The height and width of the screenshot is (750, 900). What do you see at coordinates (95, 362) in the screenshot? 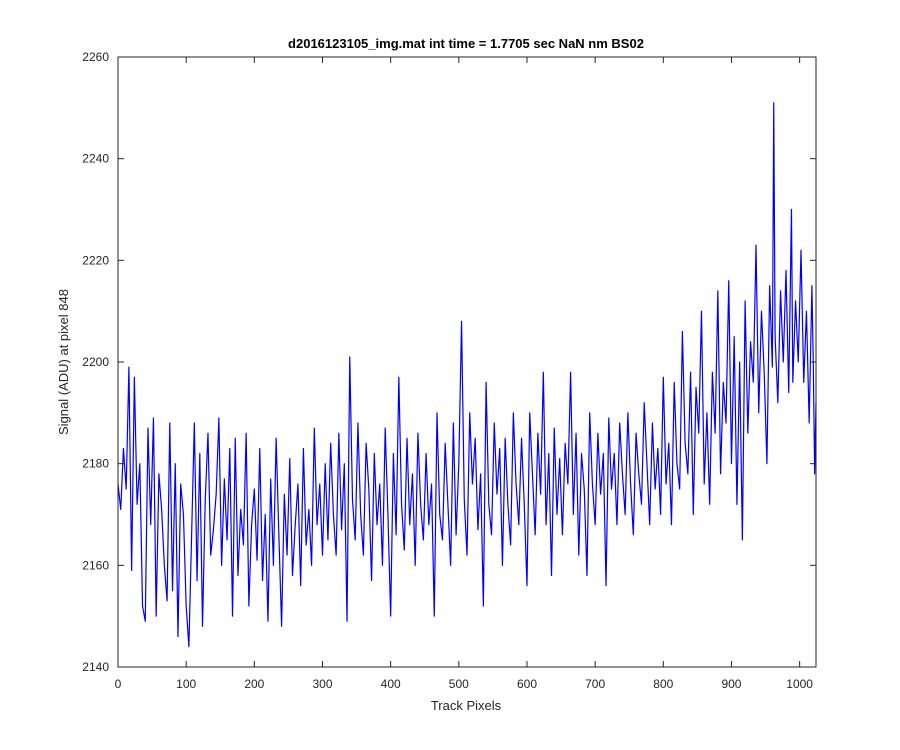
I see `y-tick-label: 2200` at bounding box center [95, 362].